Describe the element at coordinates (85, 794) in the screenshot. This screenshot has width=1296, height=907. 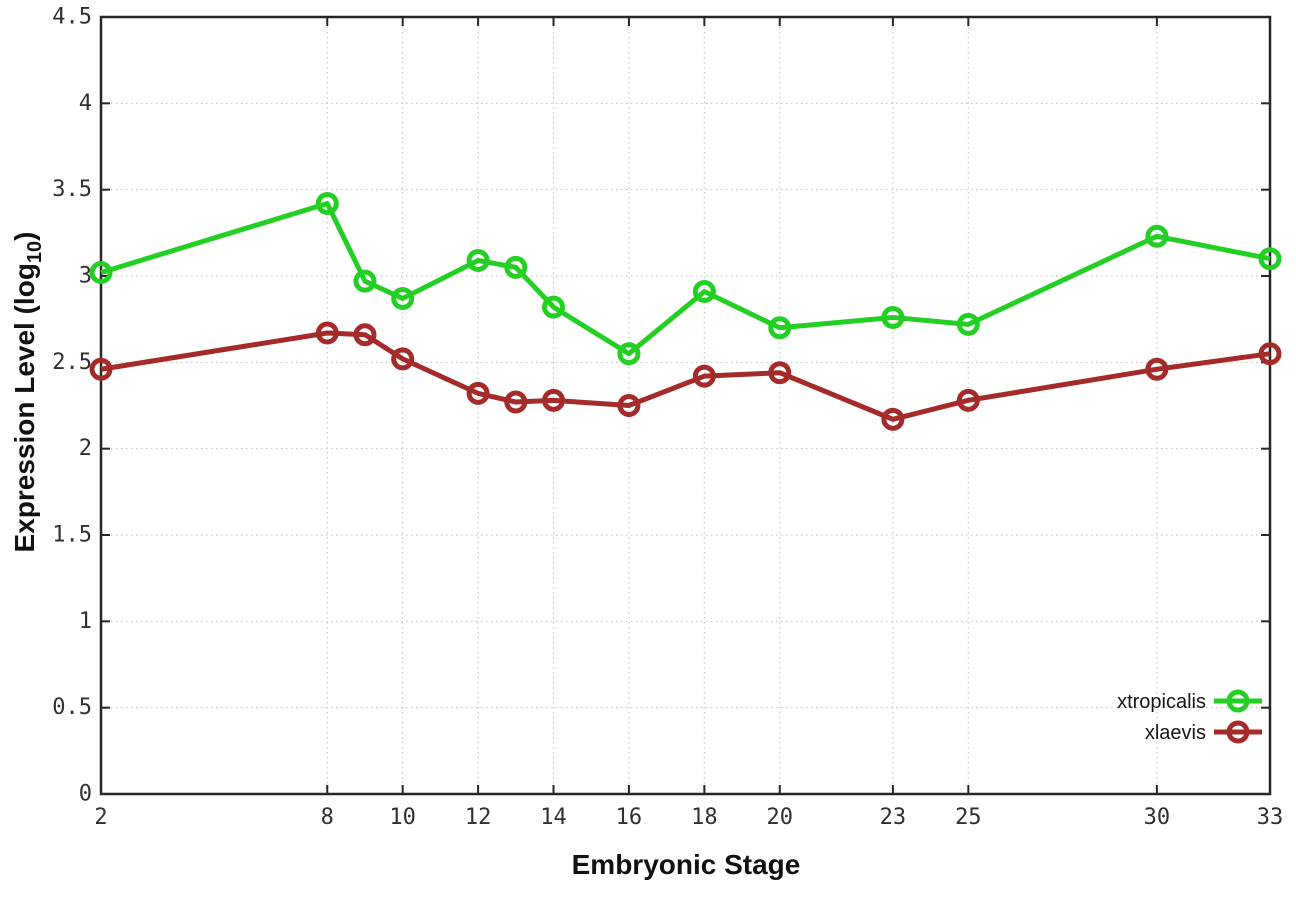
I see `y-tick-label: 0` at that location.